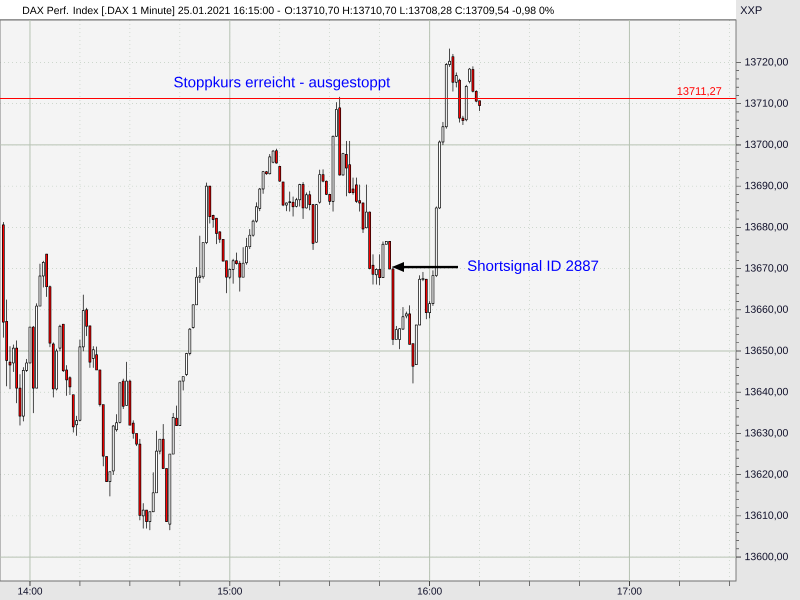 The height and width of the screenshot is (600, 800). Describe the element at coordinates (430, 591) in the screenshot. I see `x-tick-label: 16:00` at that location.